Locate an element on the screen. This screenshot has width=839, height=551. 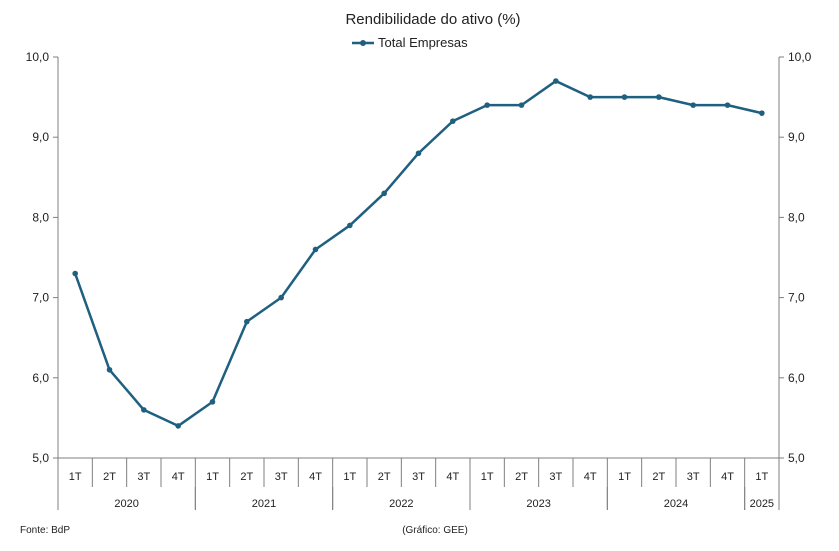
legend: Total Empresas is located at coordinates (410, 42).